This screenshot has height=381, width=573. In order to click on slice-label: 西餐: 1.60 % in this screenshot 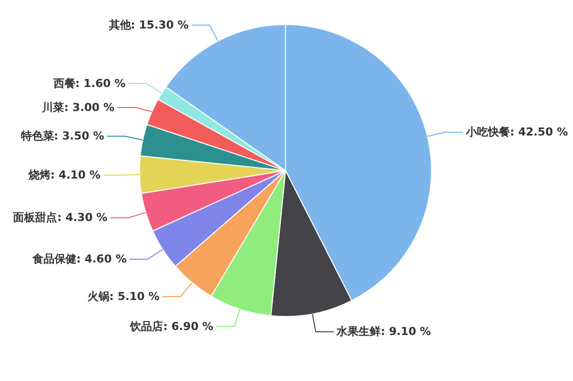, I will do `click(89, 83)`.